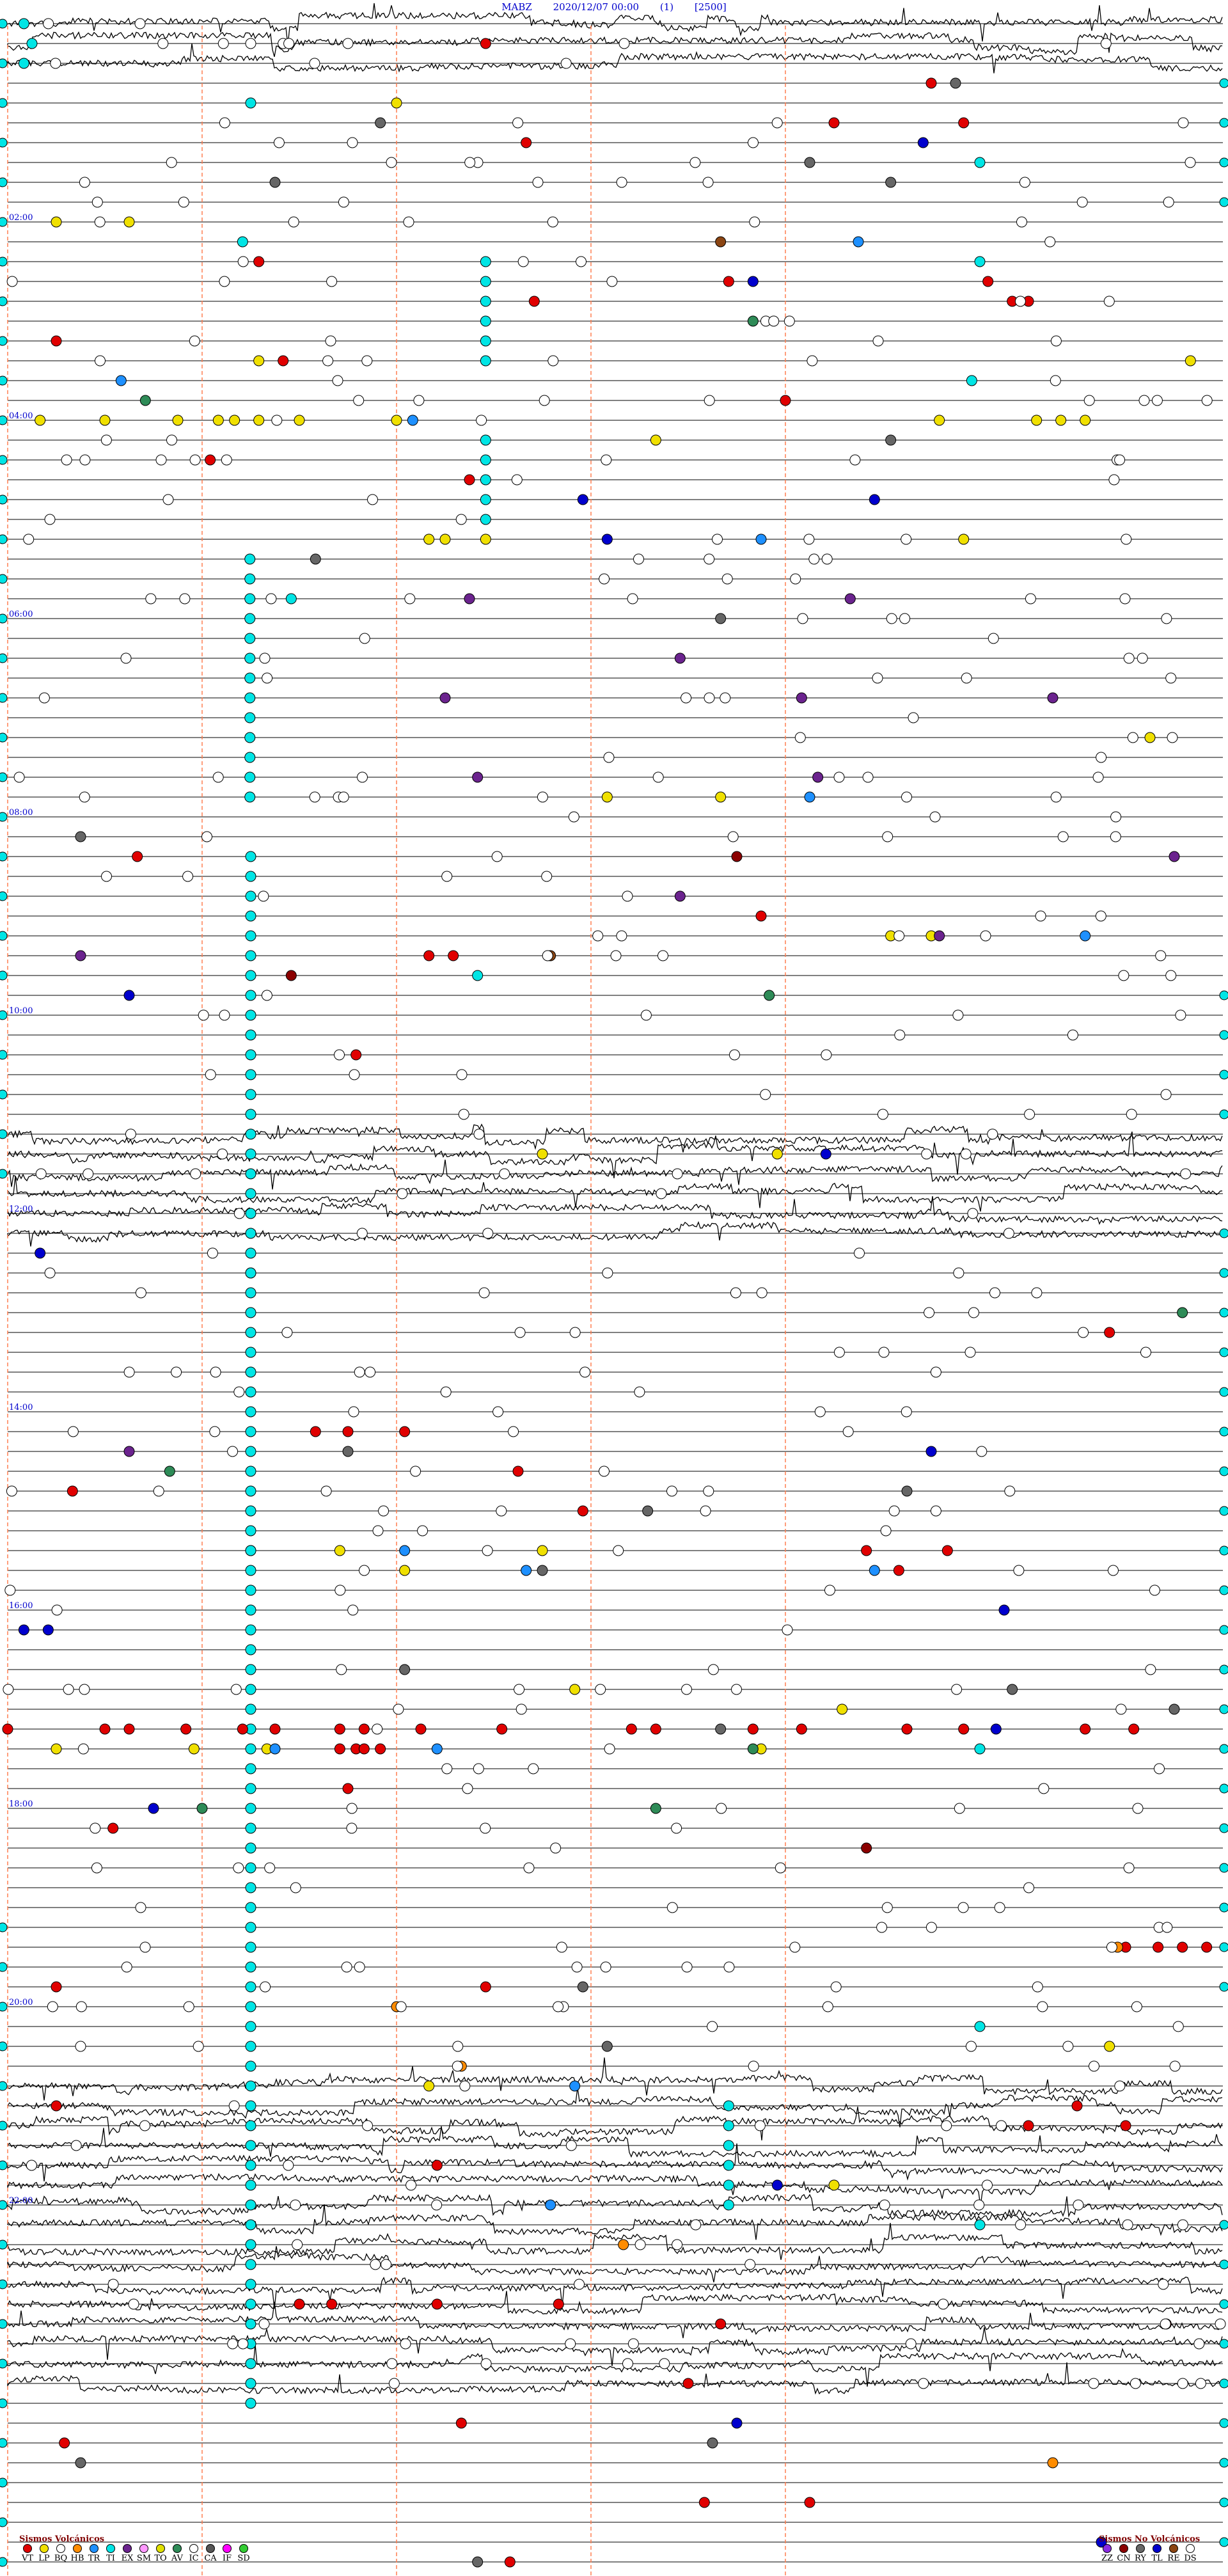 The height and width of the screenshot is (2576, 1228). Describe the element at coordinates (61, 2558) in the screenshot. I see `legend-label: BQ` at that location.